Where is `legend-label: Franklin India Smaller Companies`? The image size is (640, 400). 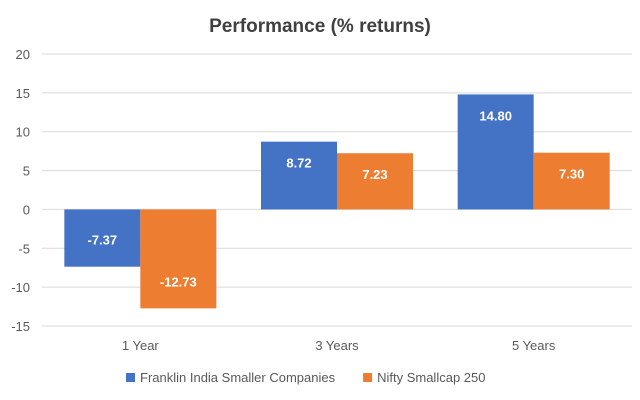 legend-label: Franklin India Smaller Companies is located at coordinates (238, 377).